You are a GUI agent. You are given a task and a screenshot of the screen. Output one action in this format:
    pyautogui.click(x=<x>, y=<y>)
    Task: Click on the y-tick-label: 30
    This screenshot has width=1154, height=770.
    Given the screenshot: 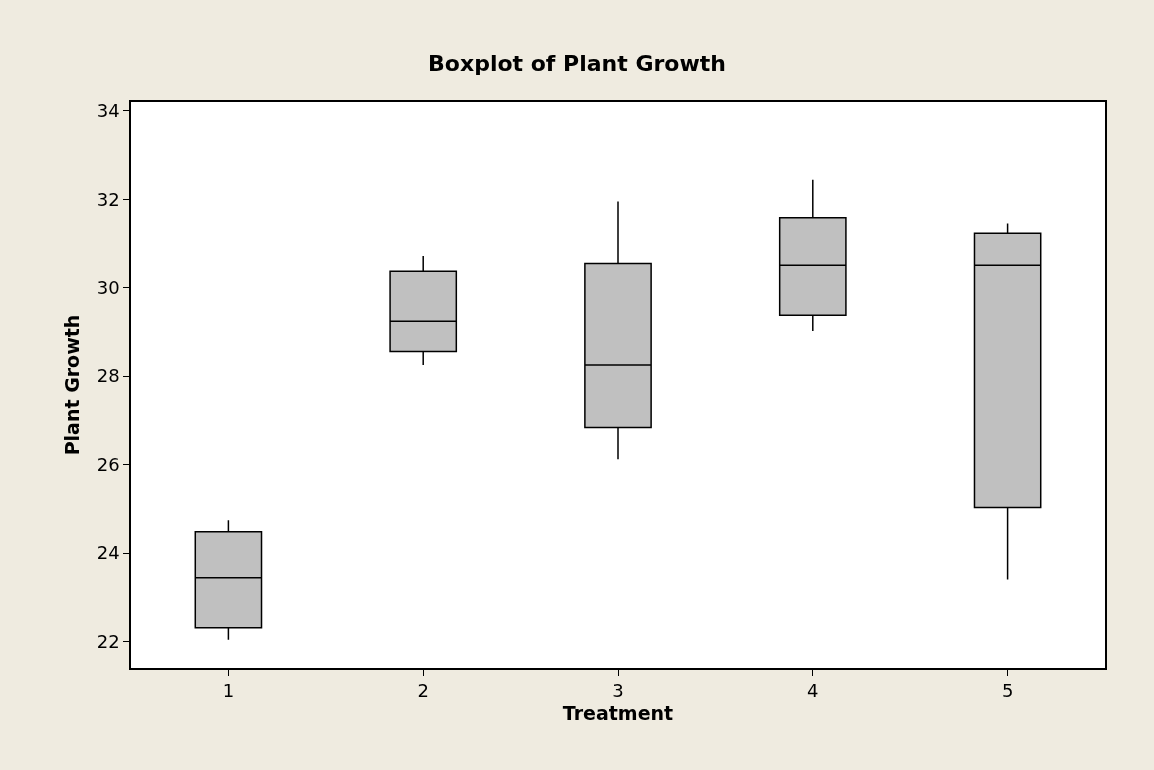 What is the action you would take?
    pyautogui.click(x=108, y=288)
    